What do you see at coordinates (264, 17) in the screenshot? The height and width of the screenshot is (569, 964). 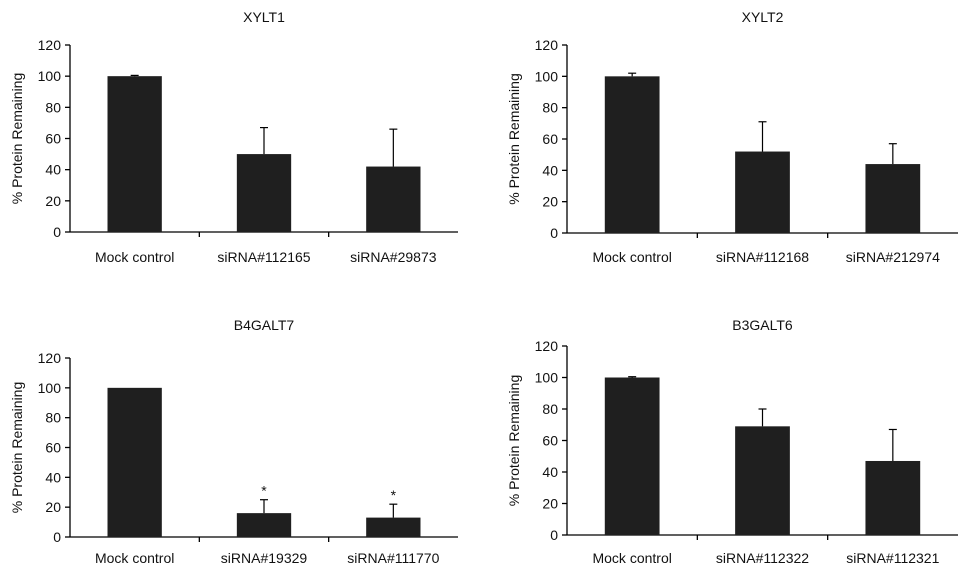 I see `chart-title: XYLT1` at bounding box center [264, 17].